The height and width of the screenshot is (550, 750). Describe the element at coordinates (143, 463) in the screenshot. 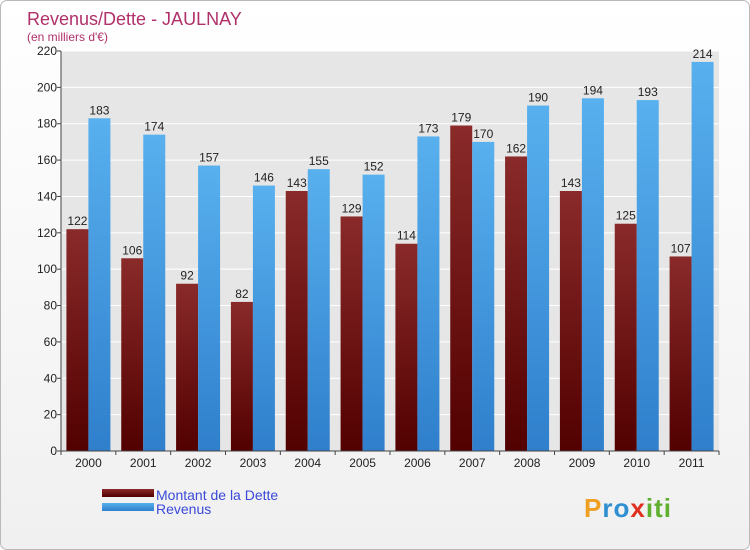

I see `x-tick-label: 2001` at that location.